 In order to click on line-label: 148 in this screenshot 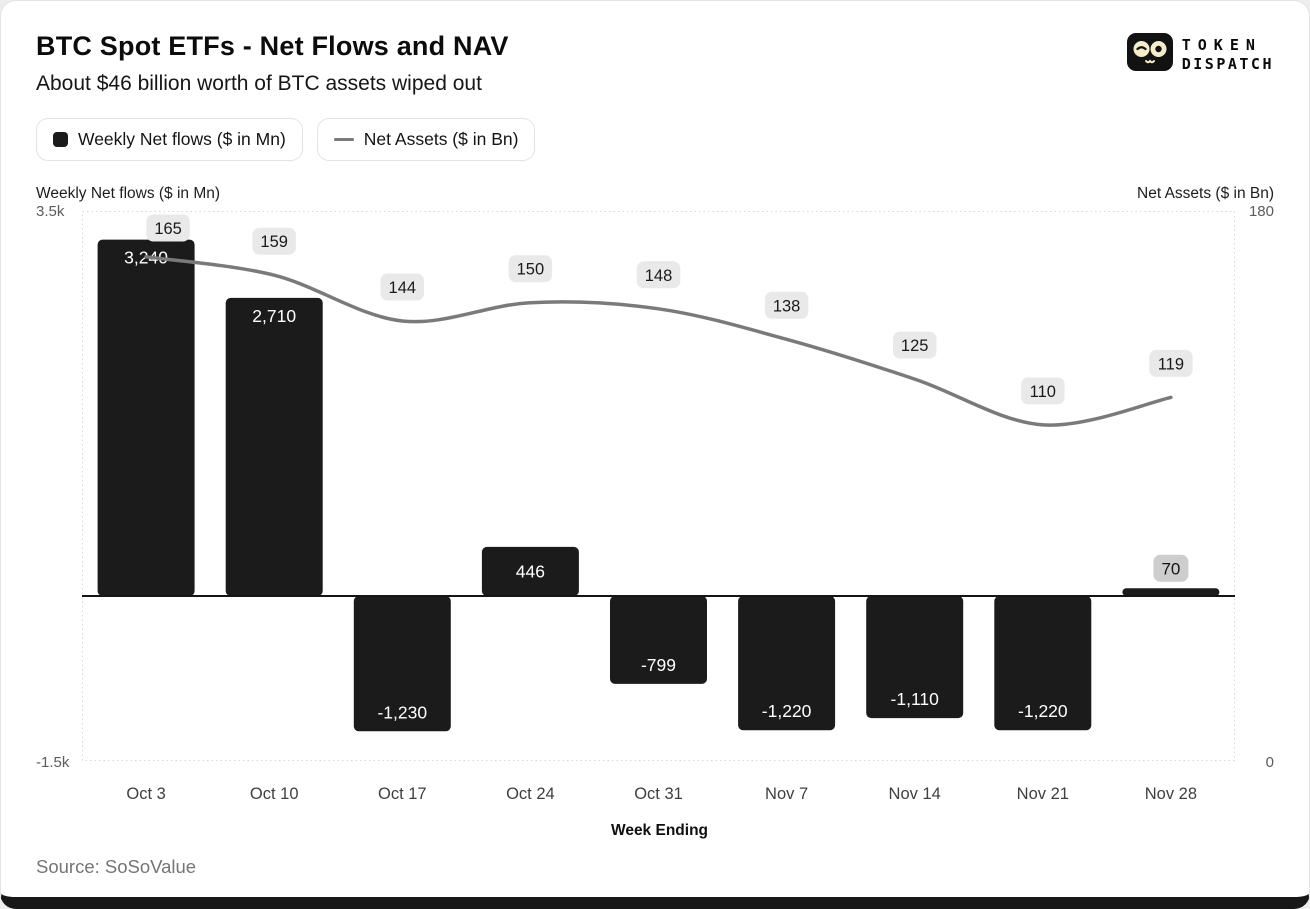, I will do `click(659, 276)`.